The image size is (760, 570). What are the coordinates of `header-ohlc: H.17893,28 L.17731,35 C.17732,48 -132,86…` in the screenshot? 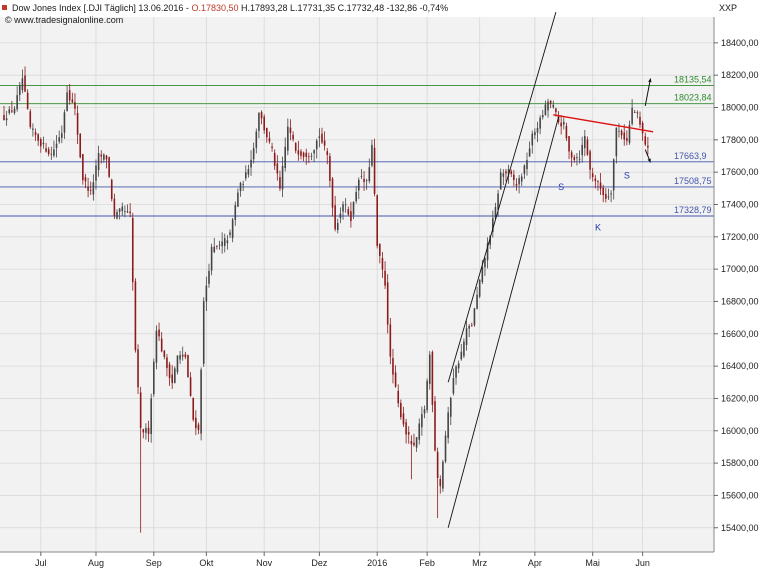 It's located at (344, 8).